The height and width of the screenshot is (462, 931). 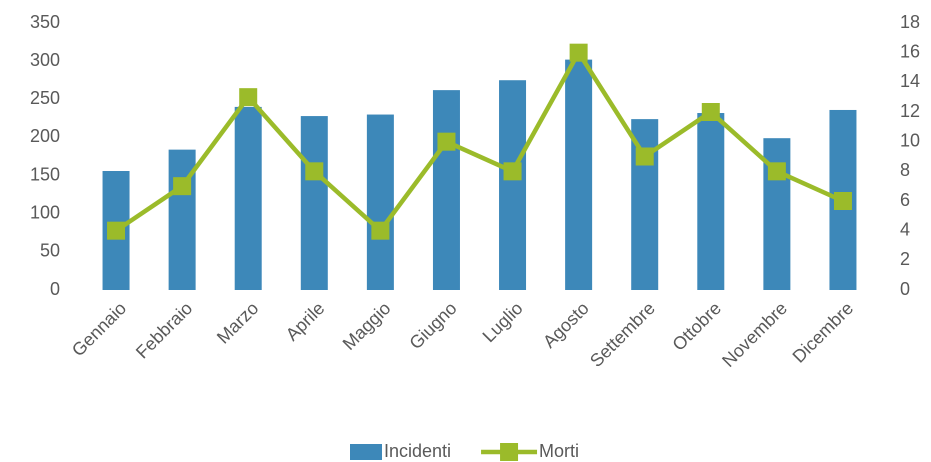 I want to click on y2-tick-label: 2, so click(x=905, y=259).